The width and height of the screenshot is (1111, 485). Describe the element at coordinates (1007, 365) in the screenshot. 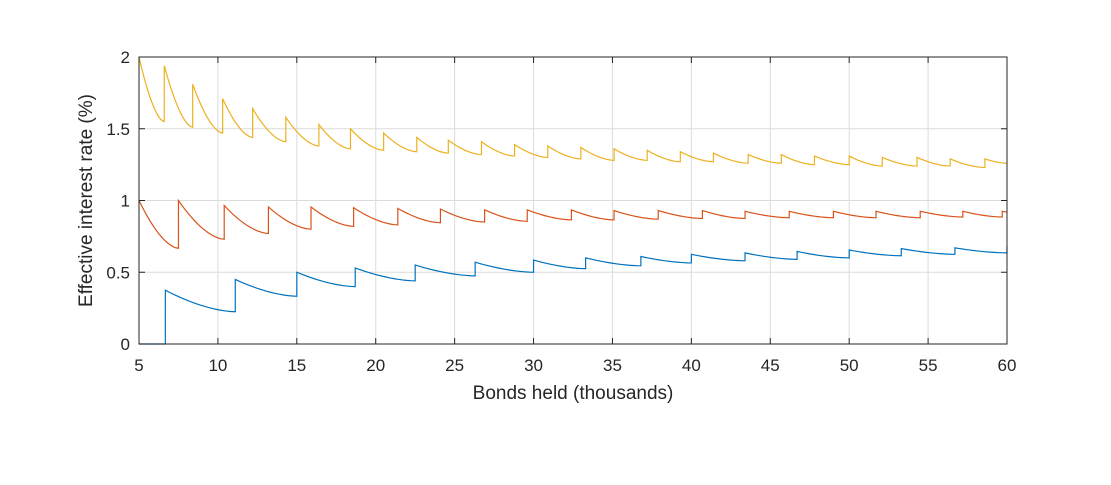

I see `x-tick-label: 60` at that location.